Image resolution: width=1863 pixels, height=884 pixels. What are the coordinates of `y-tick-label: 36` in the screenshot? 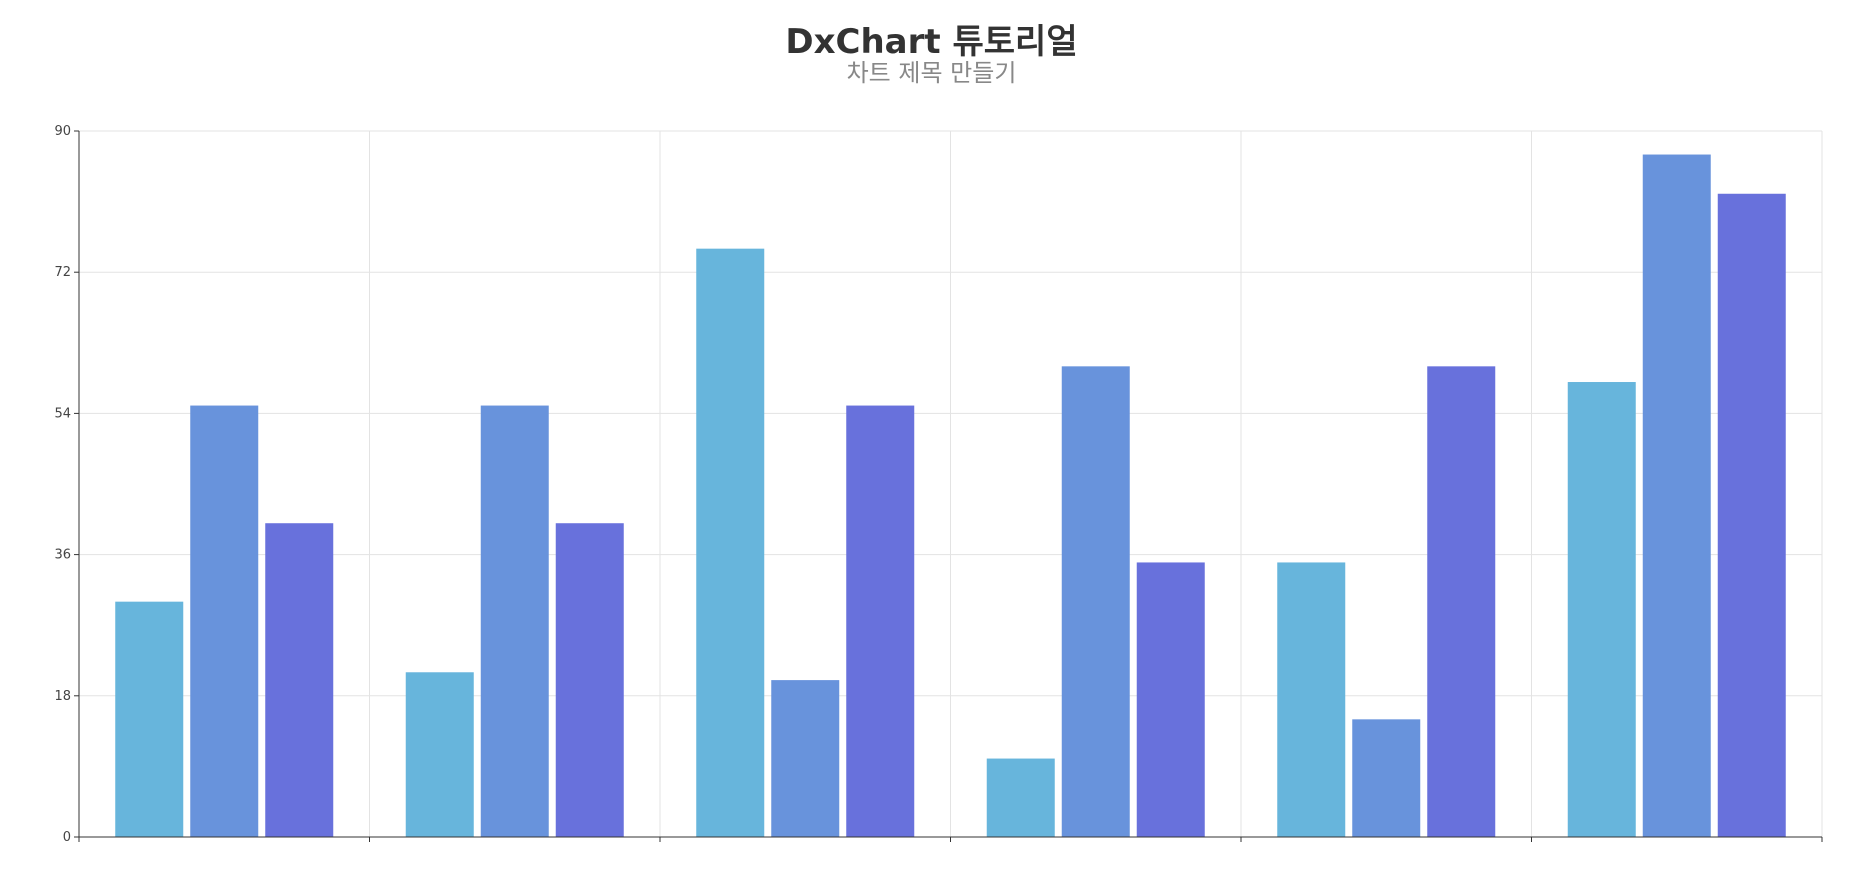 It's located at (62, 555).